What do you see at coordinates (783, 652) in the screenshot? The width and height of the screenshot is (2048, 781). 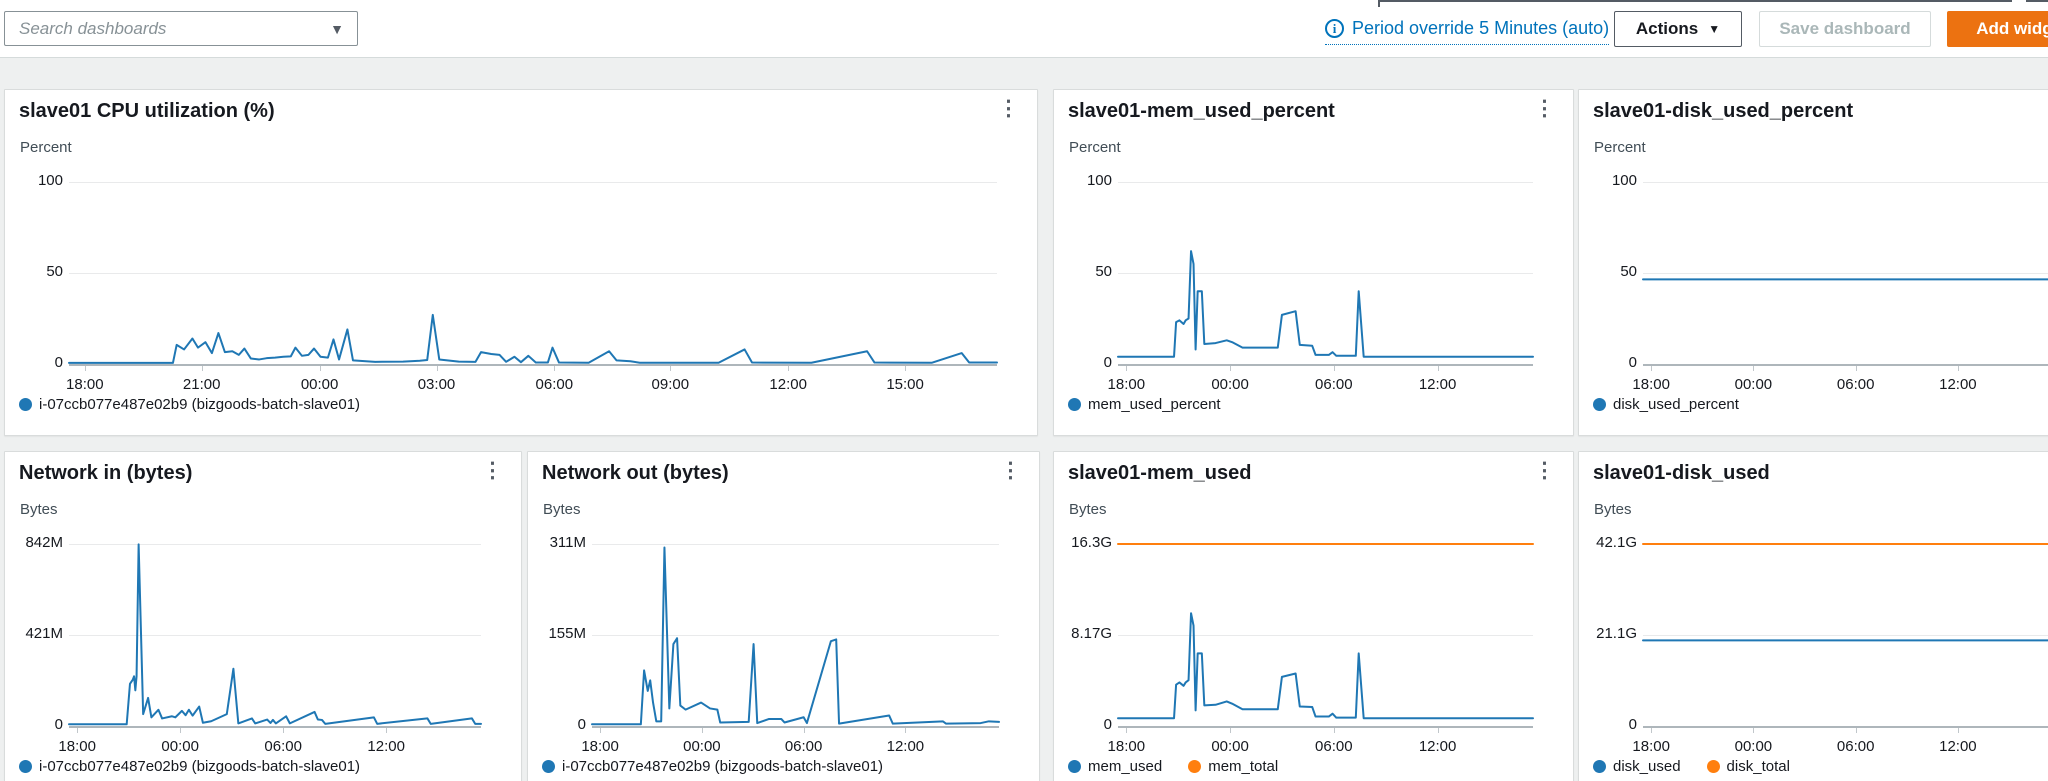 I see `chart-plot-area: 311M 155M 0 18:00 00:00 06:00 12:00` at bounding box center [783, 652].